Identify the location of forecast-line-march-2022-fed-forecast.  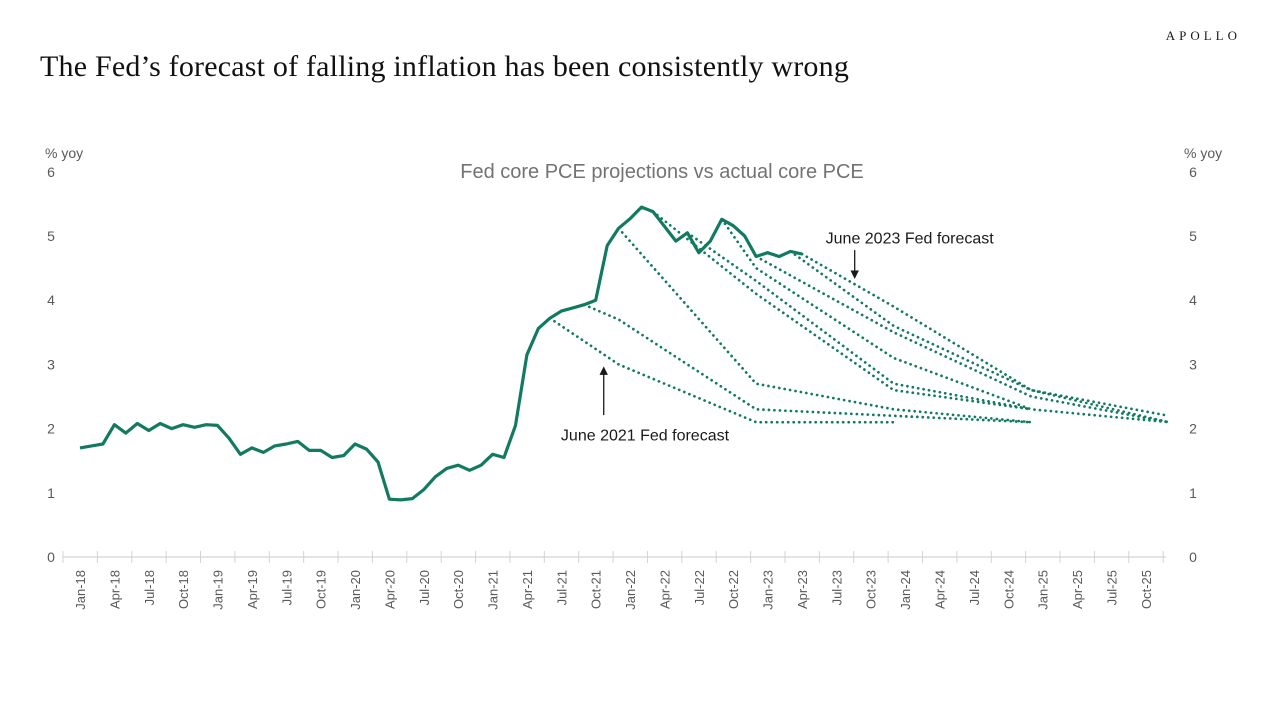
(842, 310).